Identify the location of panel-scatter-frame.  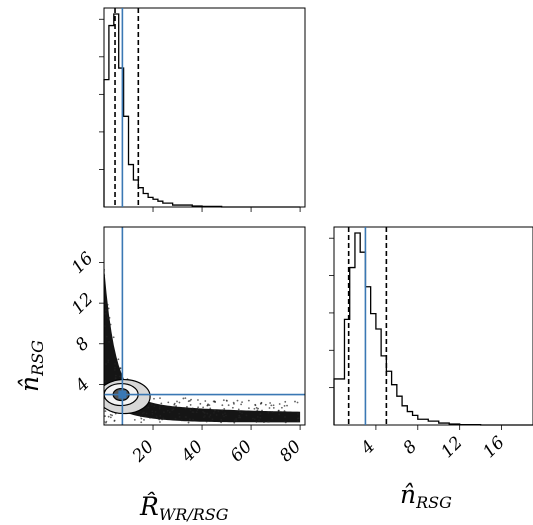
(204, 326).